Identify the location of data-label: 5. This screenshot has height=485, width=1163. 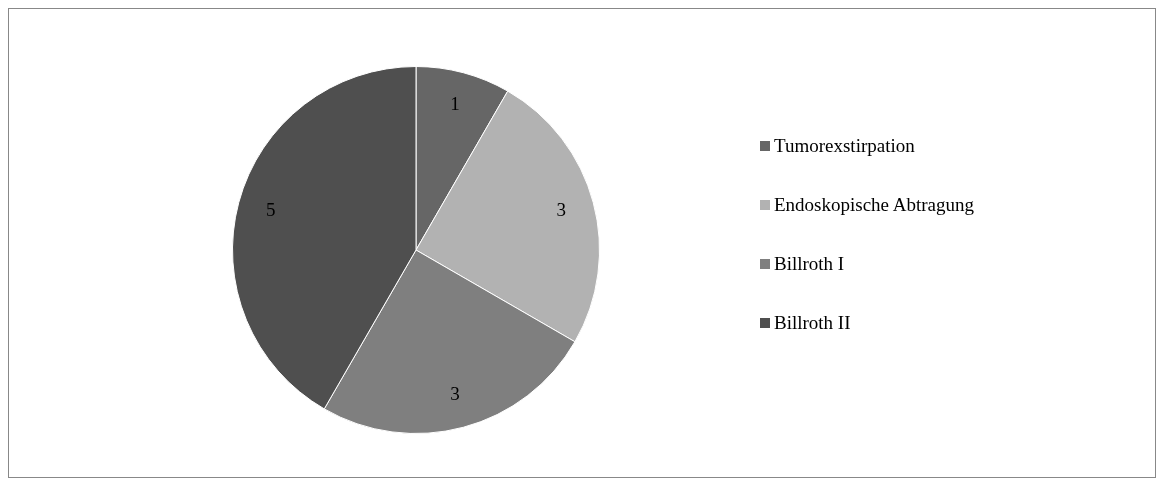
(270, 210).